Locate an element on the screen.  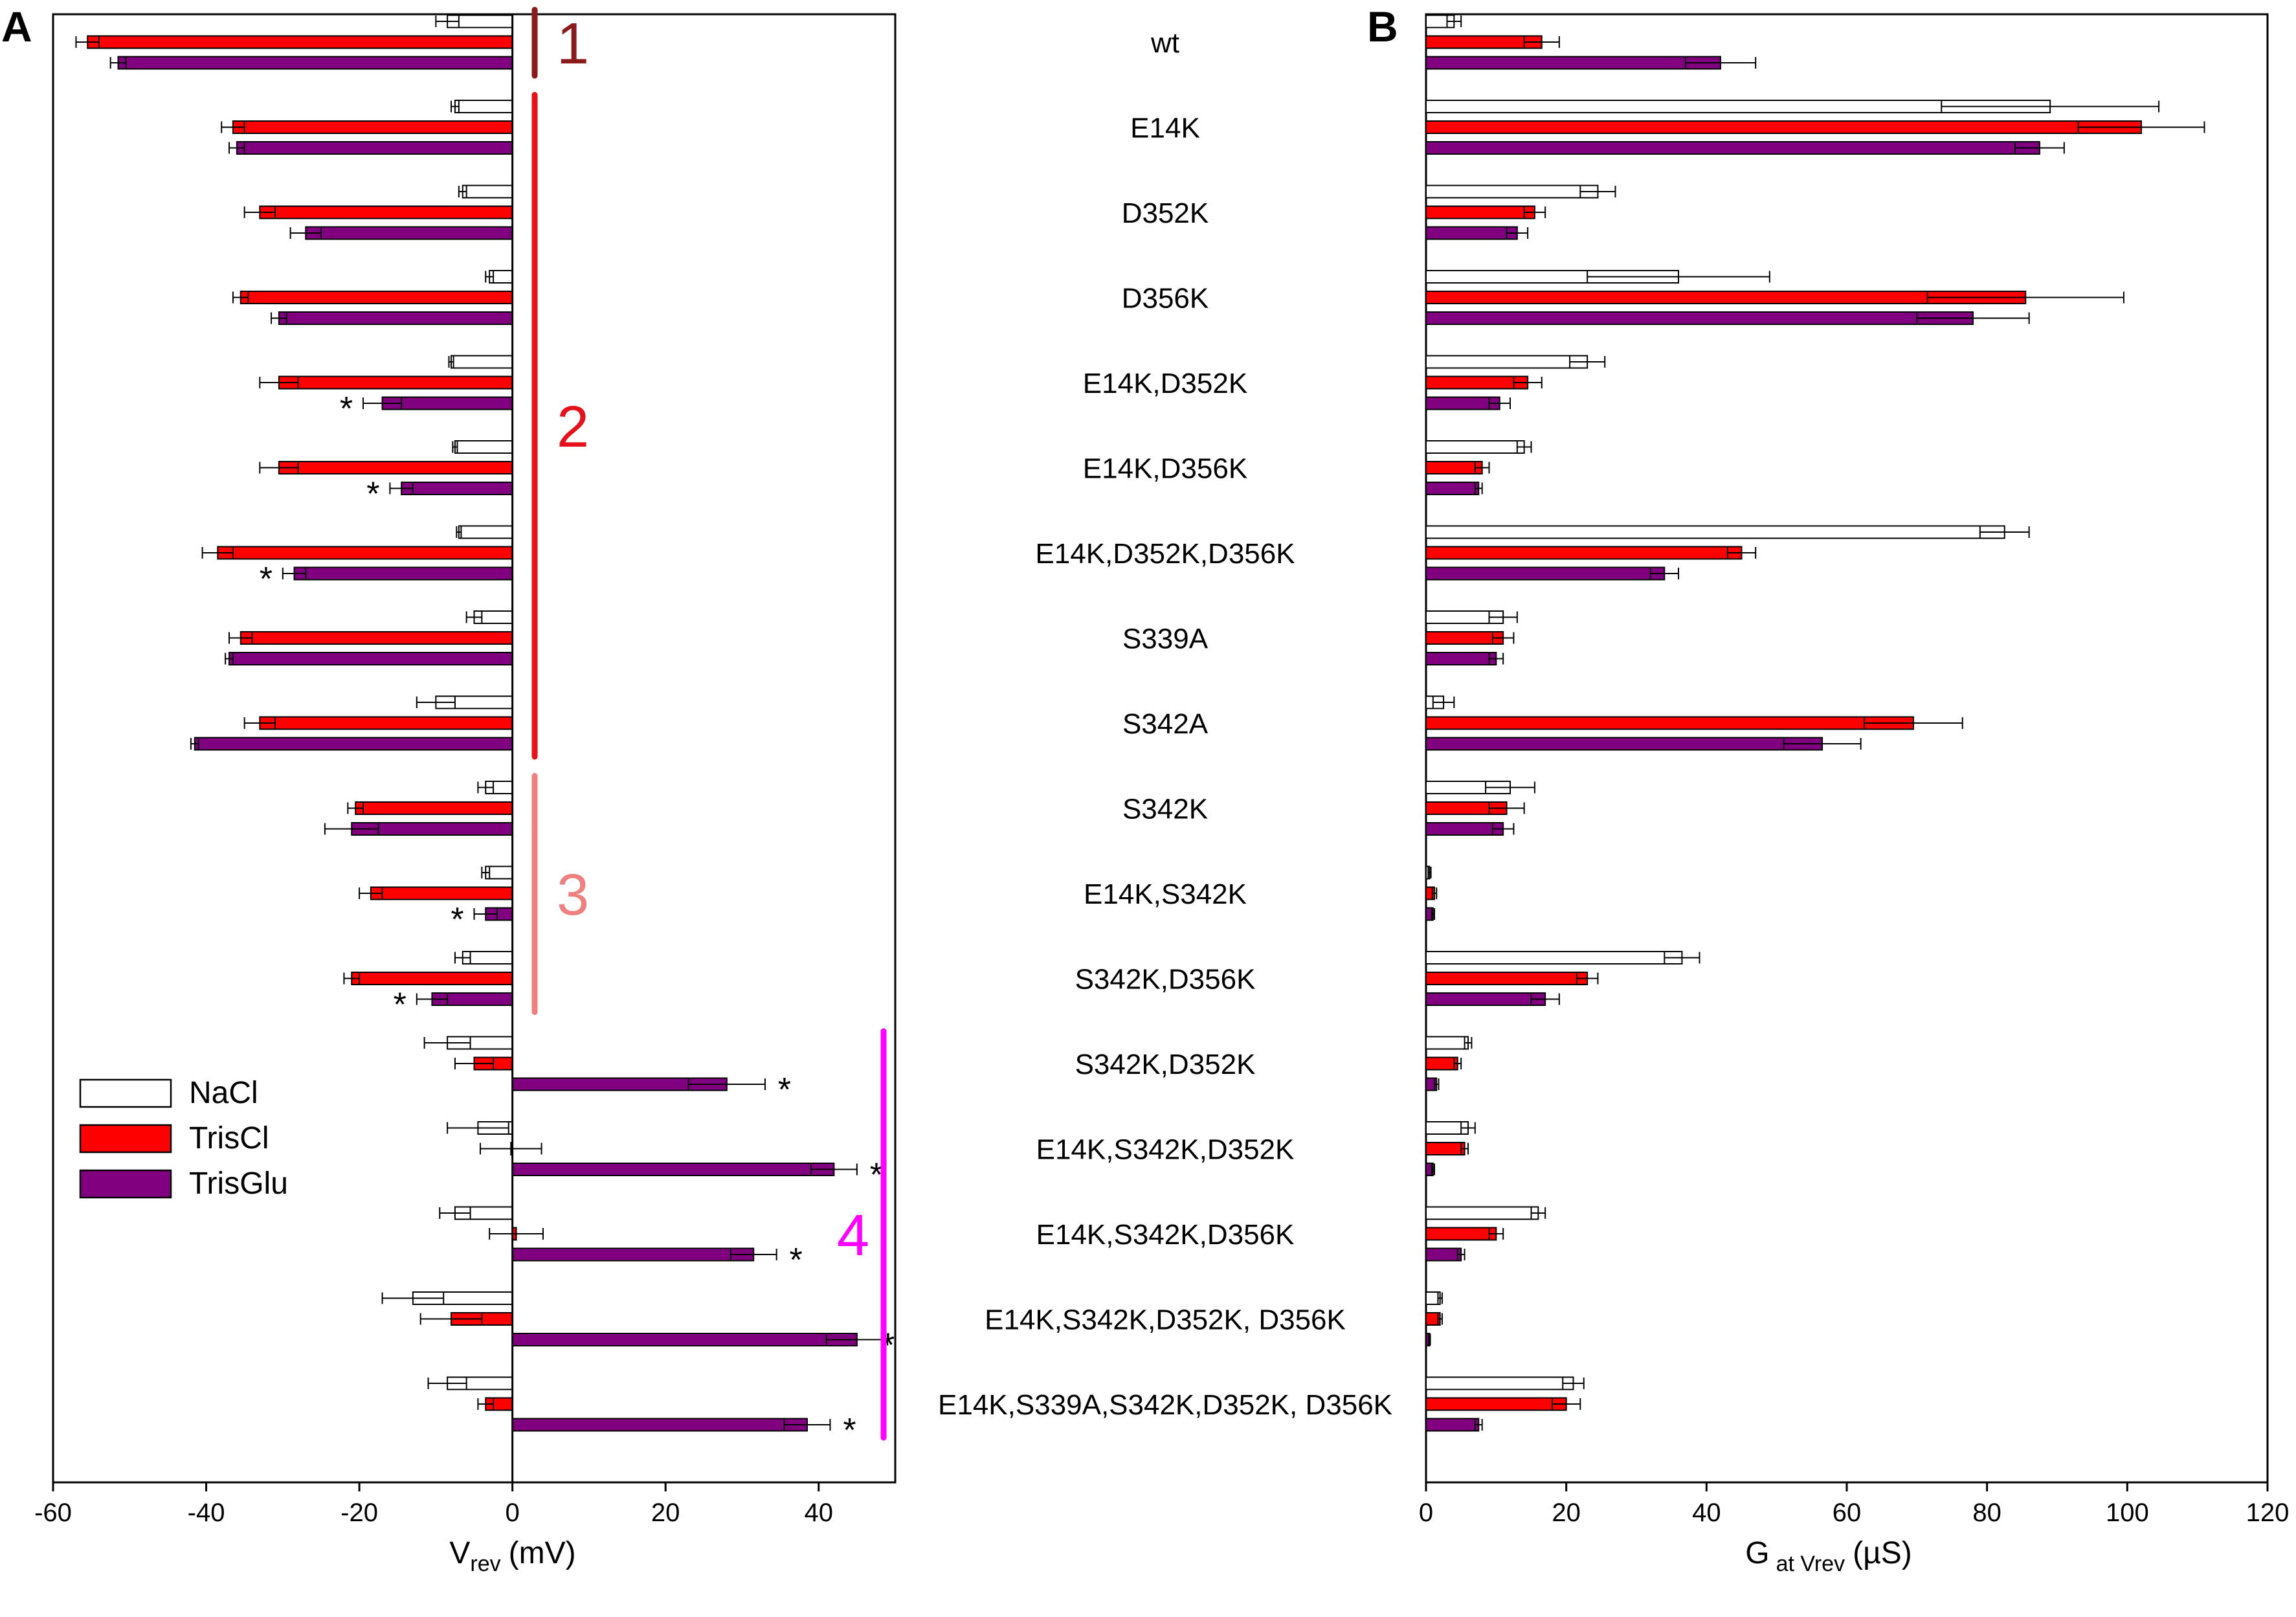
x-tick-label: 80 is located at coordinates (1987, 1513).